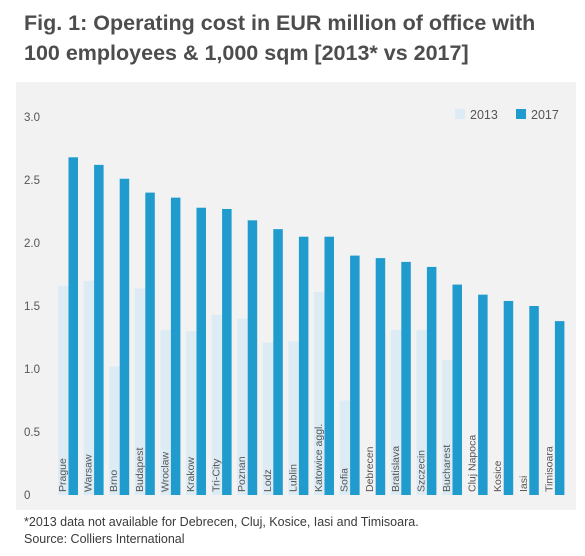  Describe the element at coordinates (32, 307) in the screenshot. I see `y-tick-label: 1.5` at that location.